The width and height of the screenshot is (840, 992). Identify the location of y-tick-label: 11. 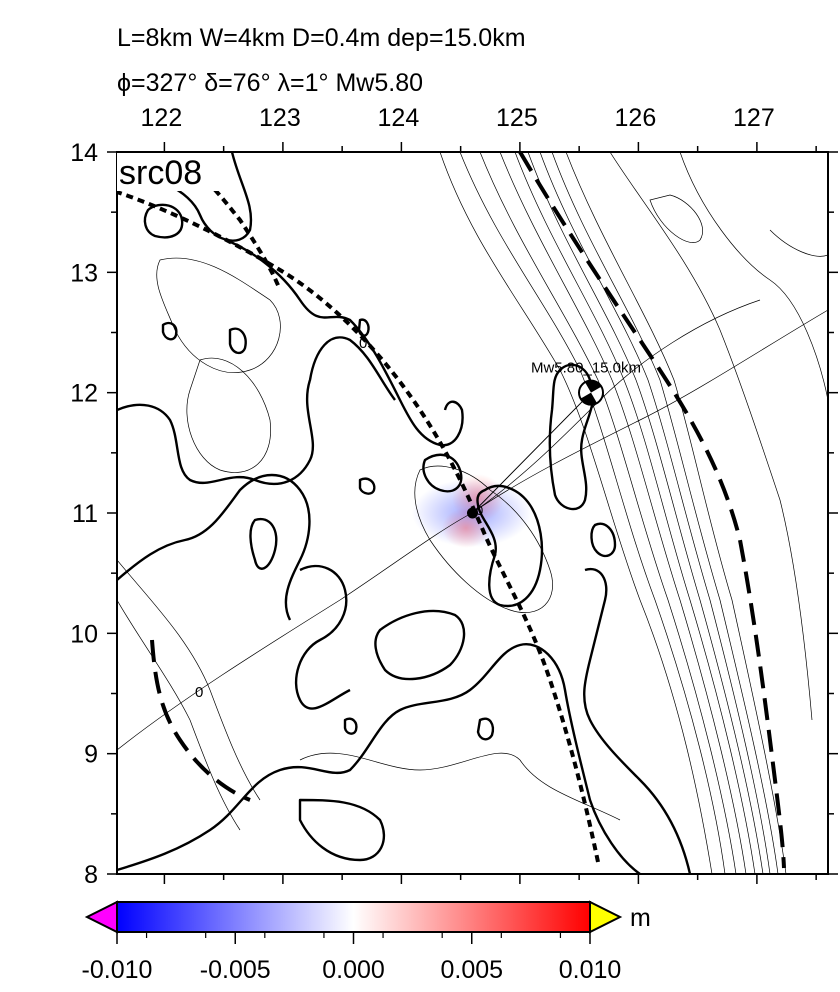
(85, 514).